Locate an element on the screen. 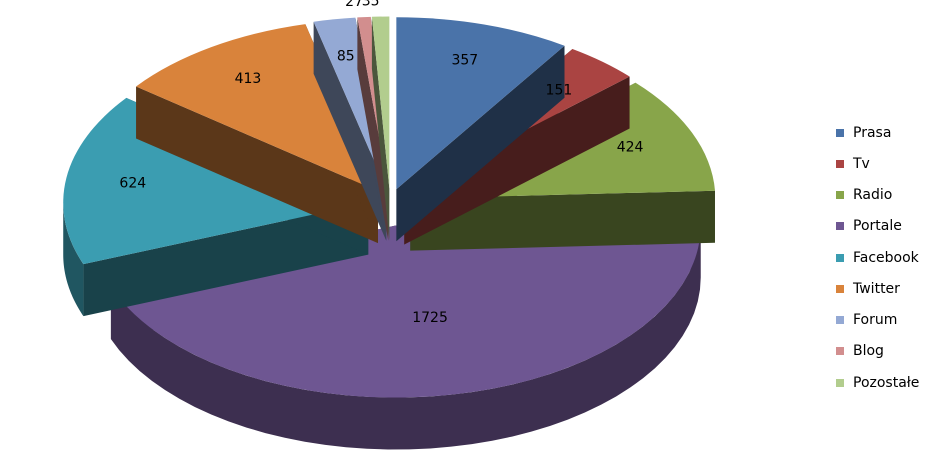  legend-item-forum: Forum is located at coordinates (877, 320).